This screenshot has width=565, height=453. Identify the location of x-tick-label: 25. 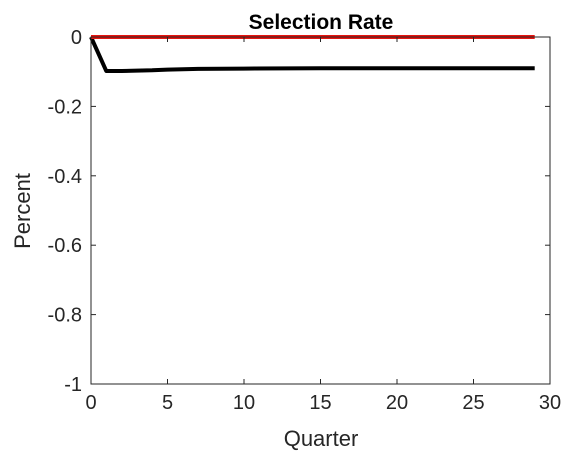
(473, 403).